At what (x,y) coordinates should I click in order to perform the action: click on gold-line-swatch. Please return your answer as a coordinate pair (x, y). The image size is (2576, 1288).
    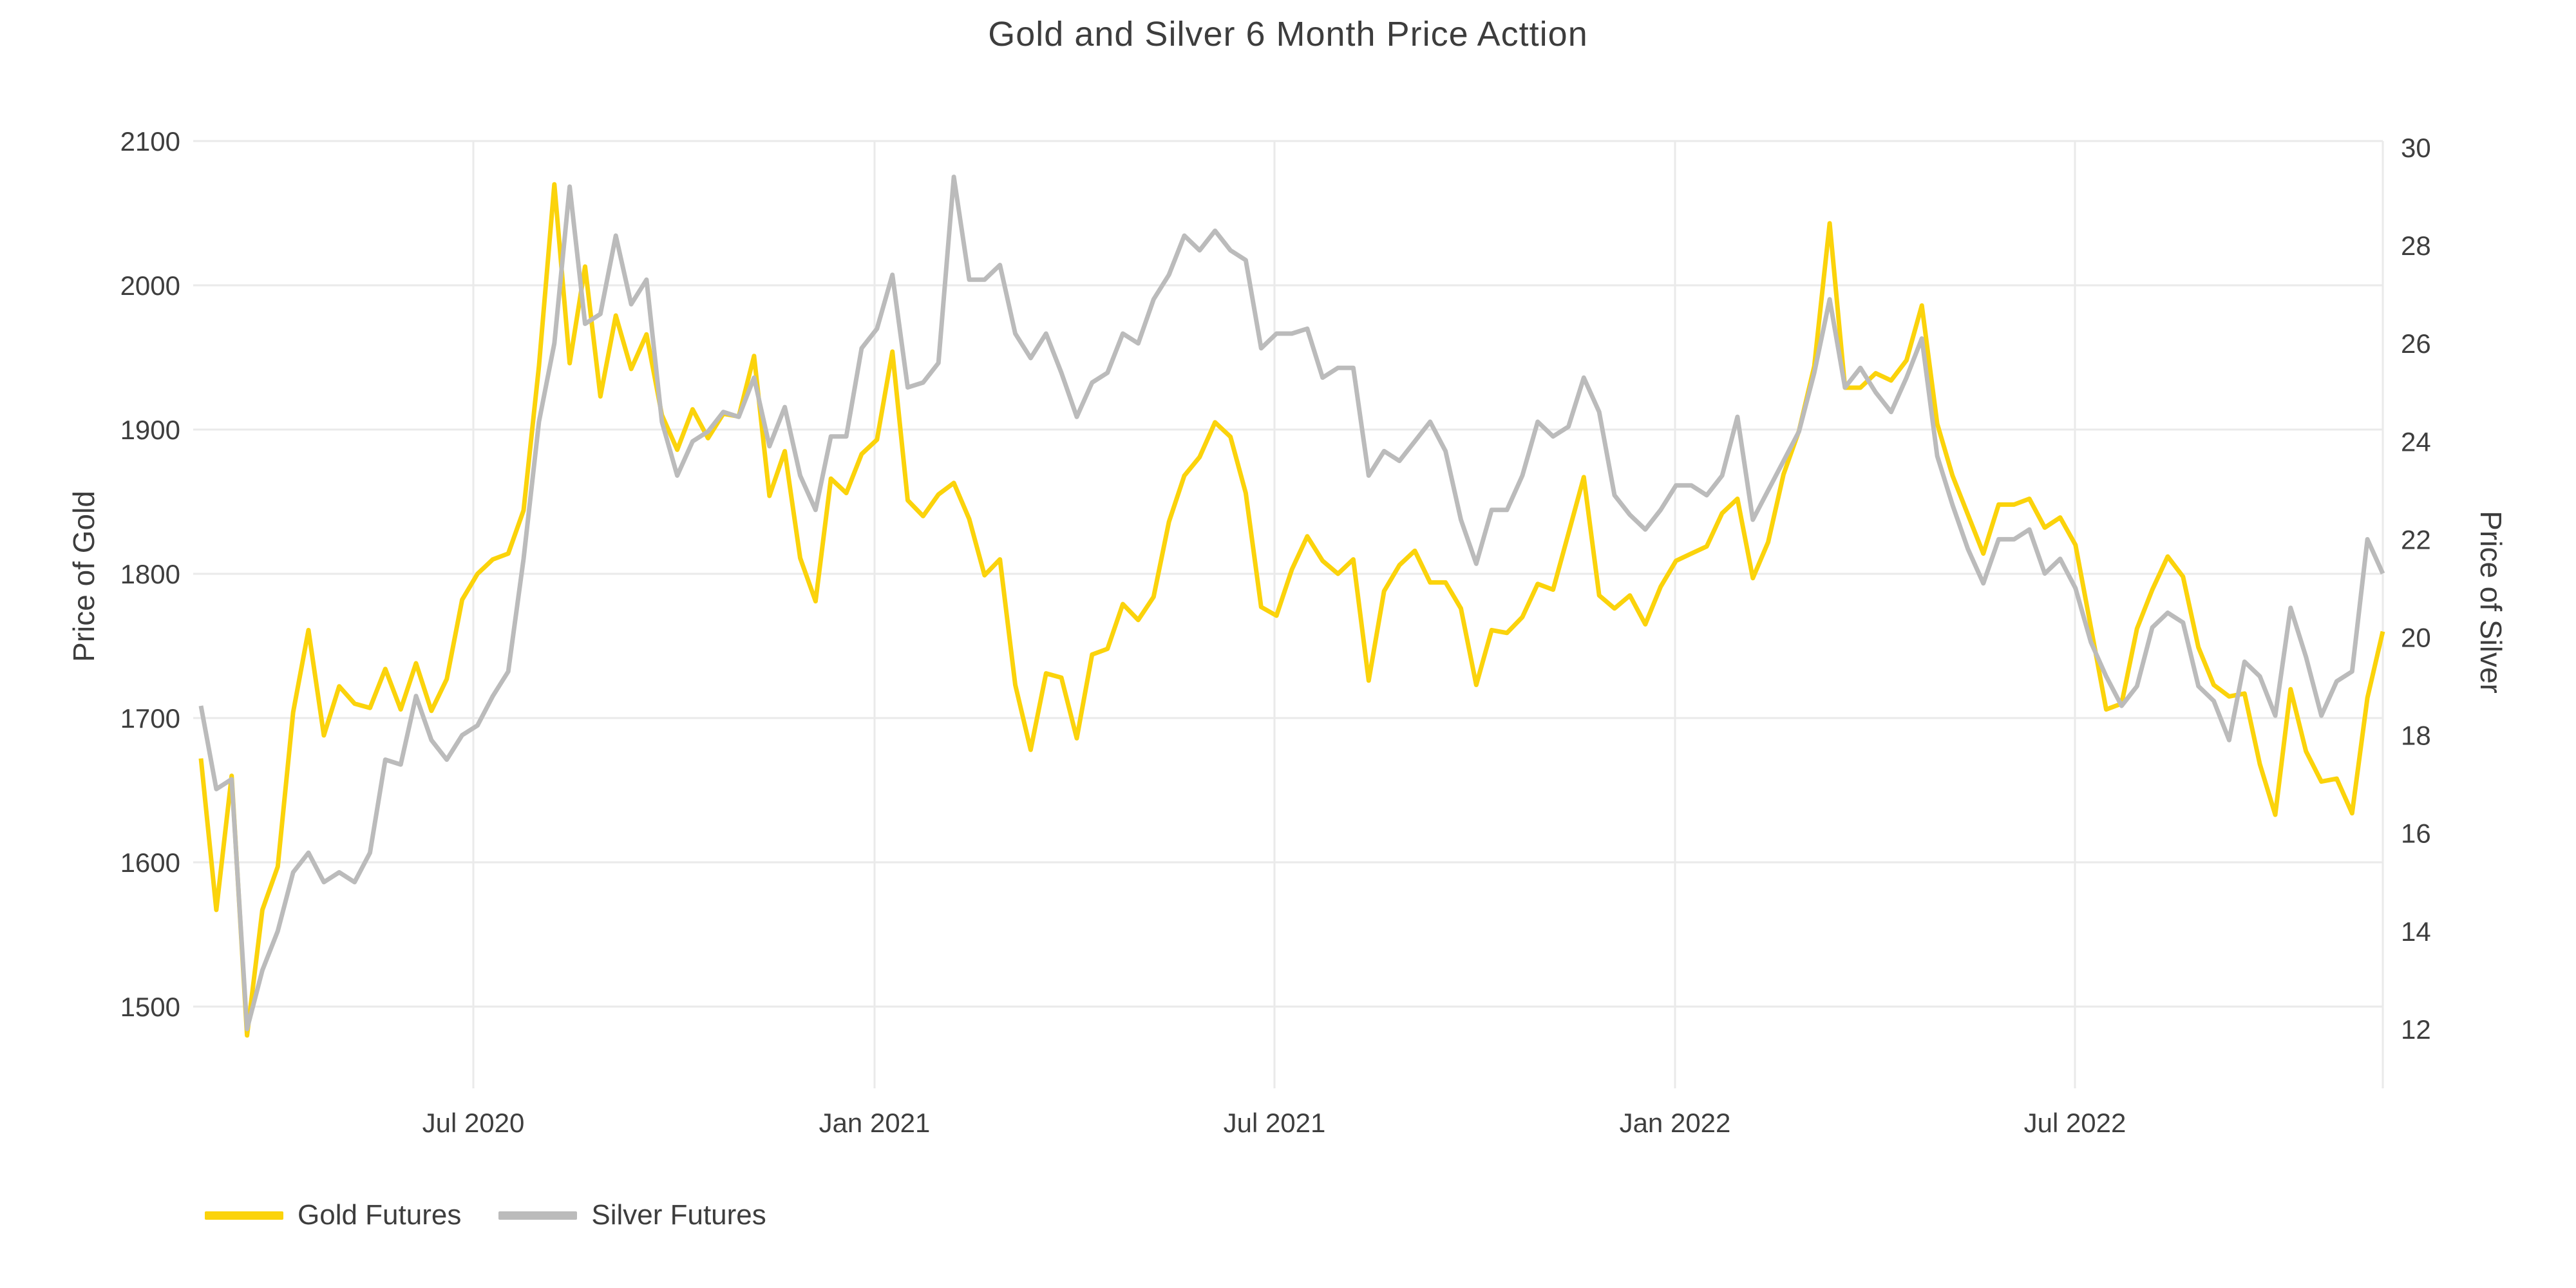
    Looking at the image, I should click on (244, 1215).